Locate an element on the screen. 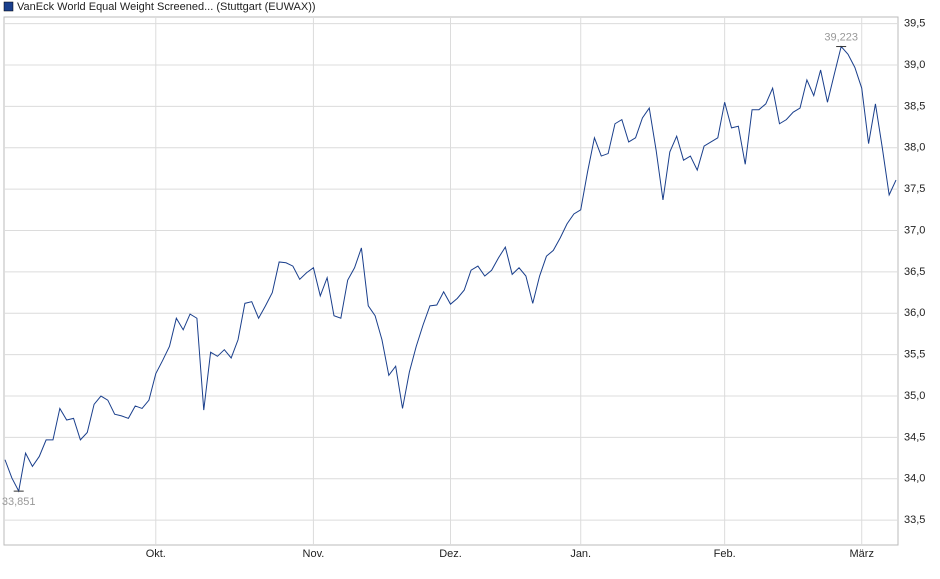 This screenshot has width=940, height=579. y-tick-label: 39,5 is located at coordinates (914, 24).